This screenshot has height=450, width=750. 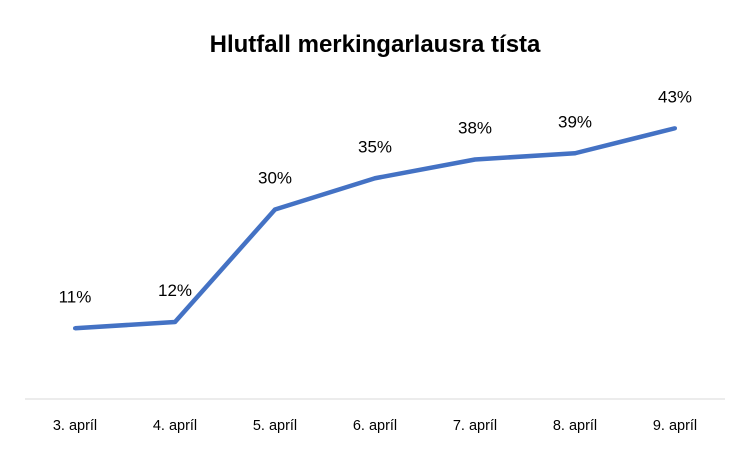 What do you see at coordinates (375, 44) in the screenshot?
I see `chart-title: Hlutfall merkingarlausra tísta` at bounding box center [375, 44].